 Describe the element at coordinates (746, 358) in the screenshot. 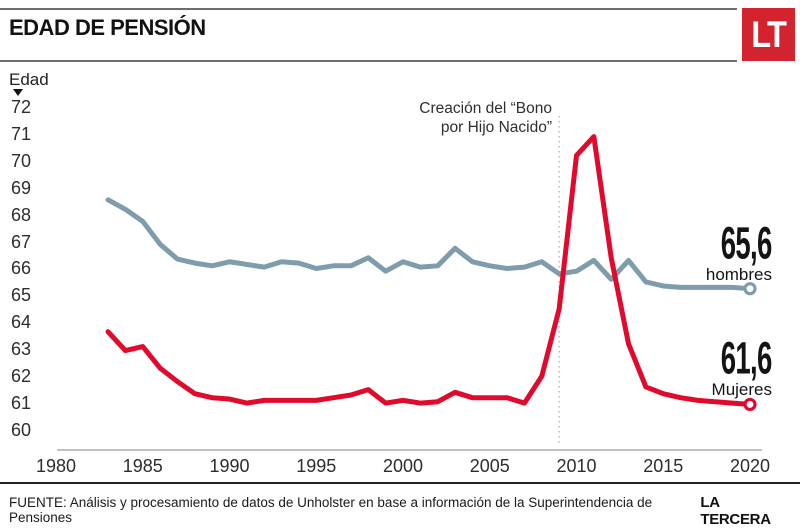

I see `mujeres-end-value: 61,6` at that location.